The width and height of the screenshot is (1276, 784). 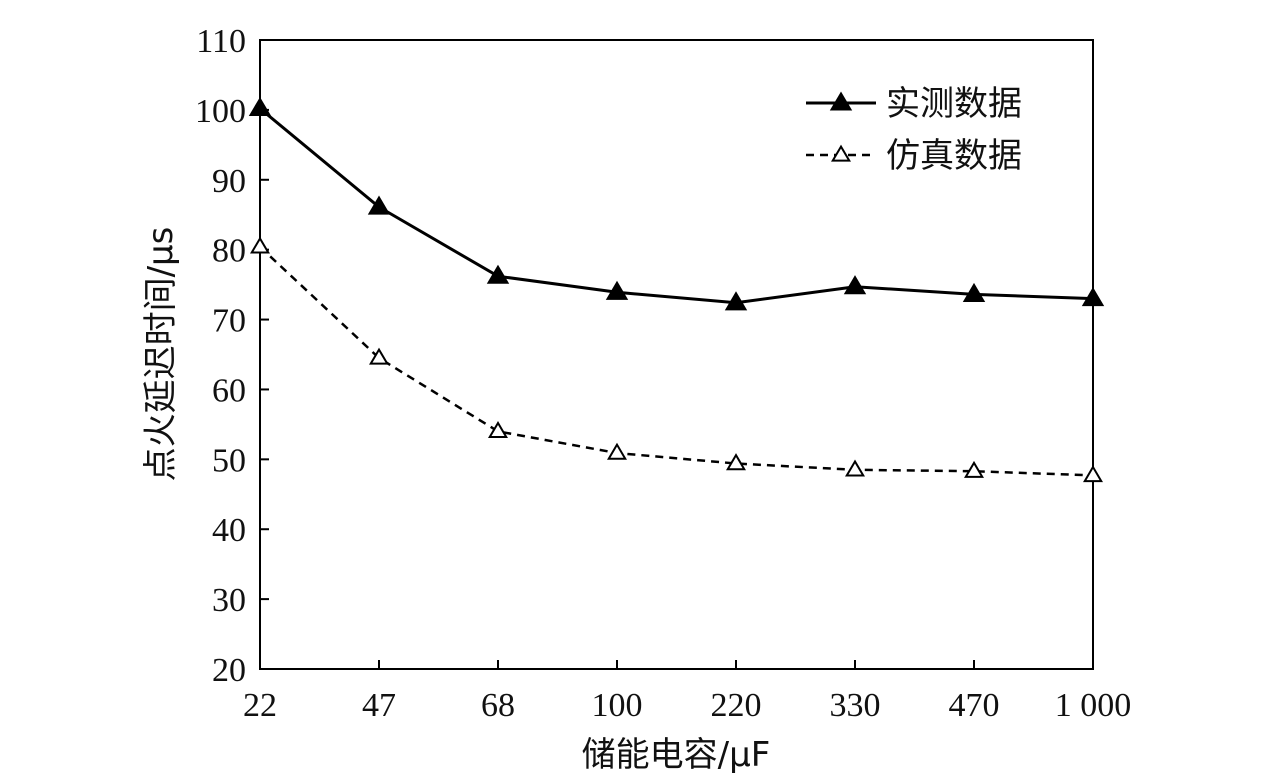 I want to click on legend-label: 仿真数据, so click(x=954, y=156).